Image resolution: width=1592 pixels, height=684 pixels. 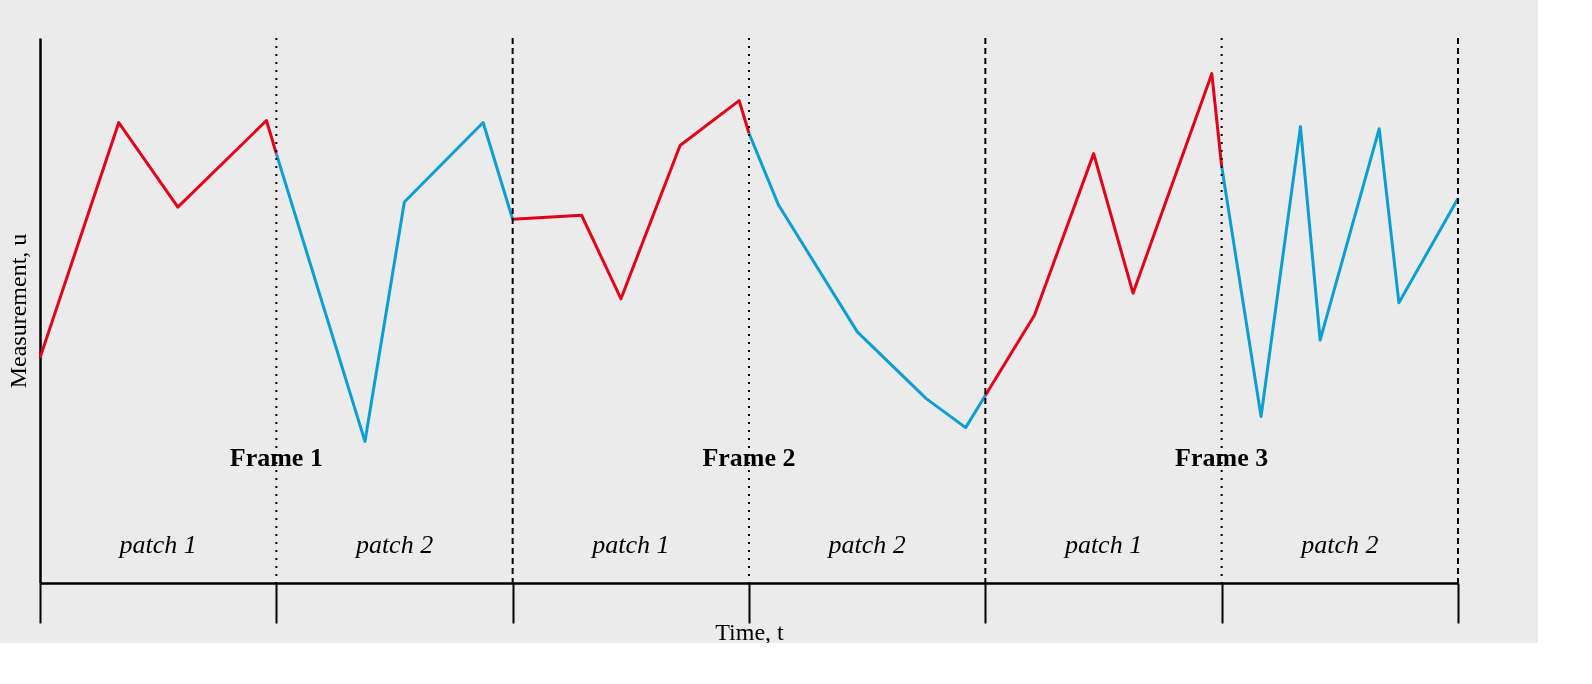 What do you see at coordinates (17, 311) in the screenshot?
I see `y-axis-title: Measurement, u` at bounding box center [17, 311].